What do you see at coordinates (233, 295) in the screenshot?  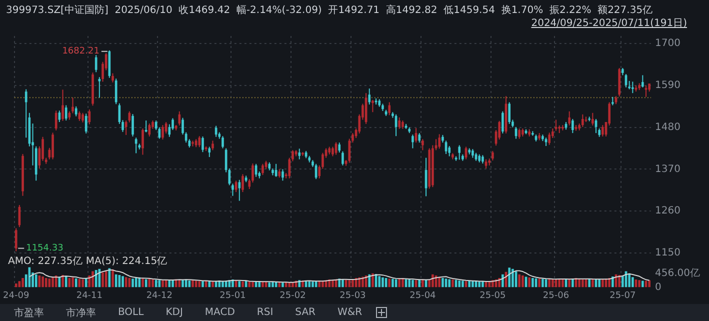 I see `x-tick-label: 25-01` at bounding box center [233, 295].